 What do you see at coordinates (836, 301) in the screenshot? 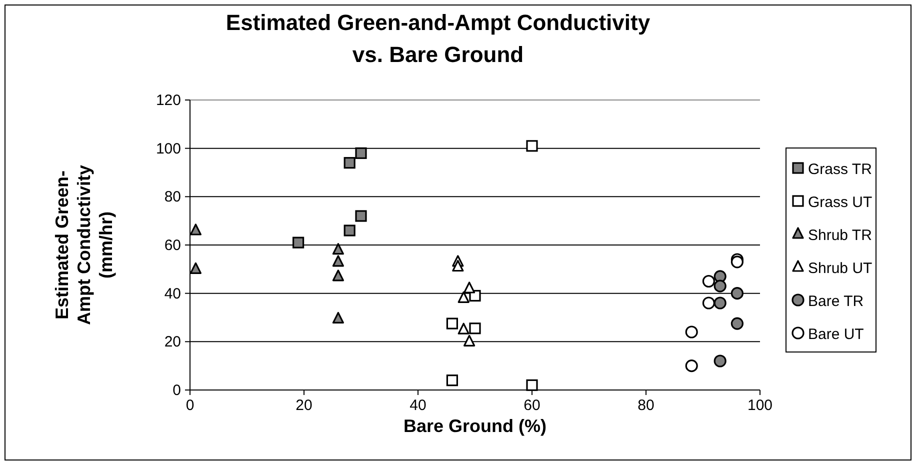
I see `legend-label: Bare TR` at bounding box center [836, 301].